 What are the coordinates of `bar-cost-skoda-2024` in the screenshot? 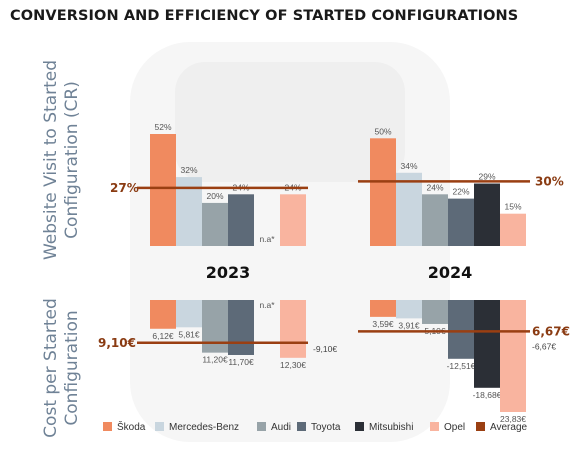 It's located at (383, 308).